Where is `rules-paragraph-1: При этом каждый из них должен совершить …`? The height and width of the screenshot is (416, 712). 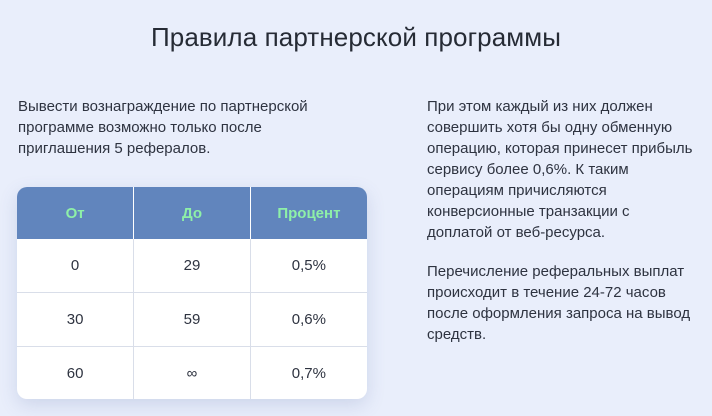 rules-paragraph-1: При этом каждый из них должен совершить … is located at coordinates (560, 169).